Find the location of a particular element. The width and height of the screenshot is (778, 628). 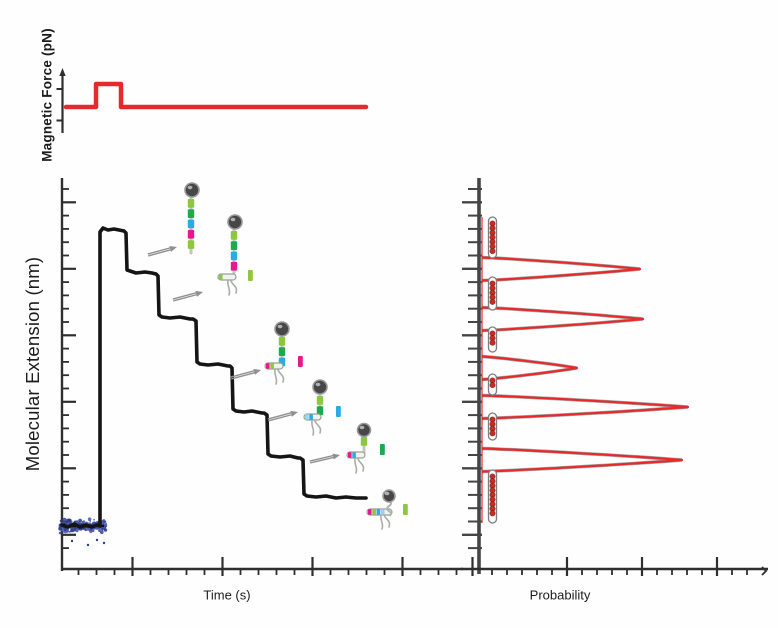

transition-arrows is located at coordinates (243, 354).